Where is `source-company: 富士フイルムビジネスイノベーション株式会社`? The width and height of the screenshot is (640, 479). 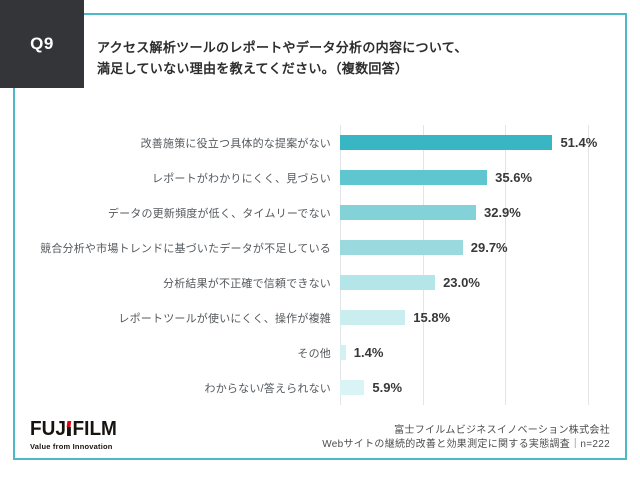 source-company: 富士フイルムビジネスイノベーション株式会社 is located at coordinates (502, 430).